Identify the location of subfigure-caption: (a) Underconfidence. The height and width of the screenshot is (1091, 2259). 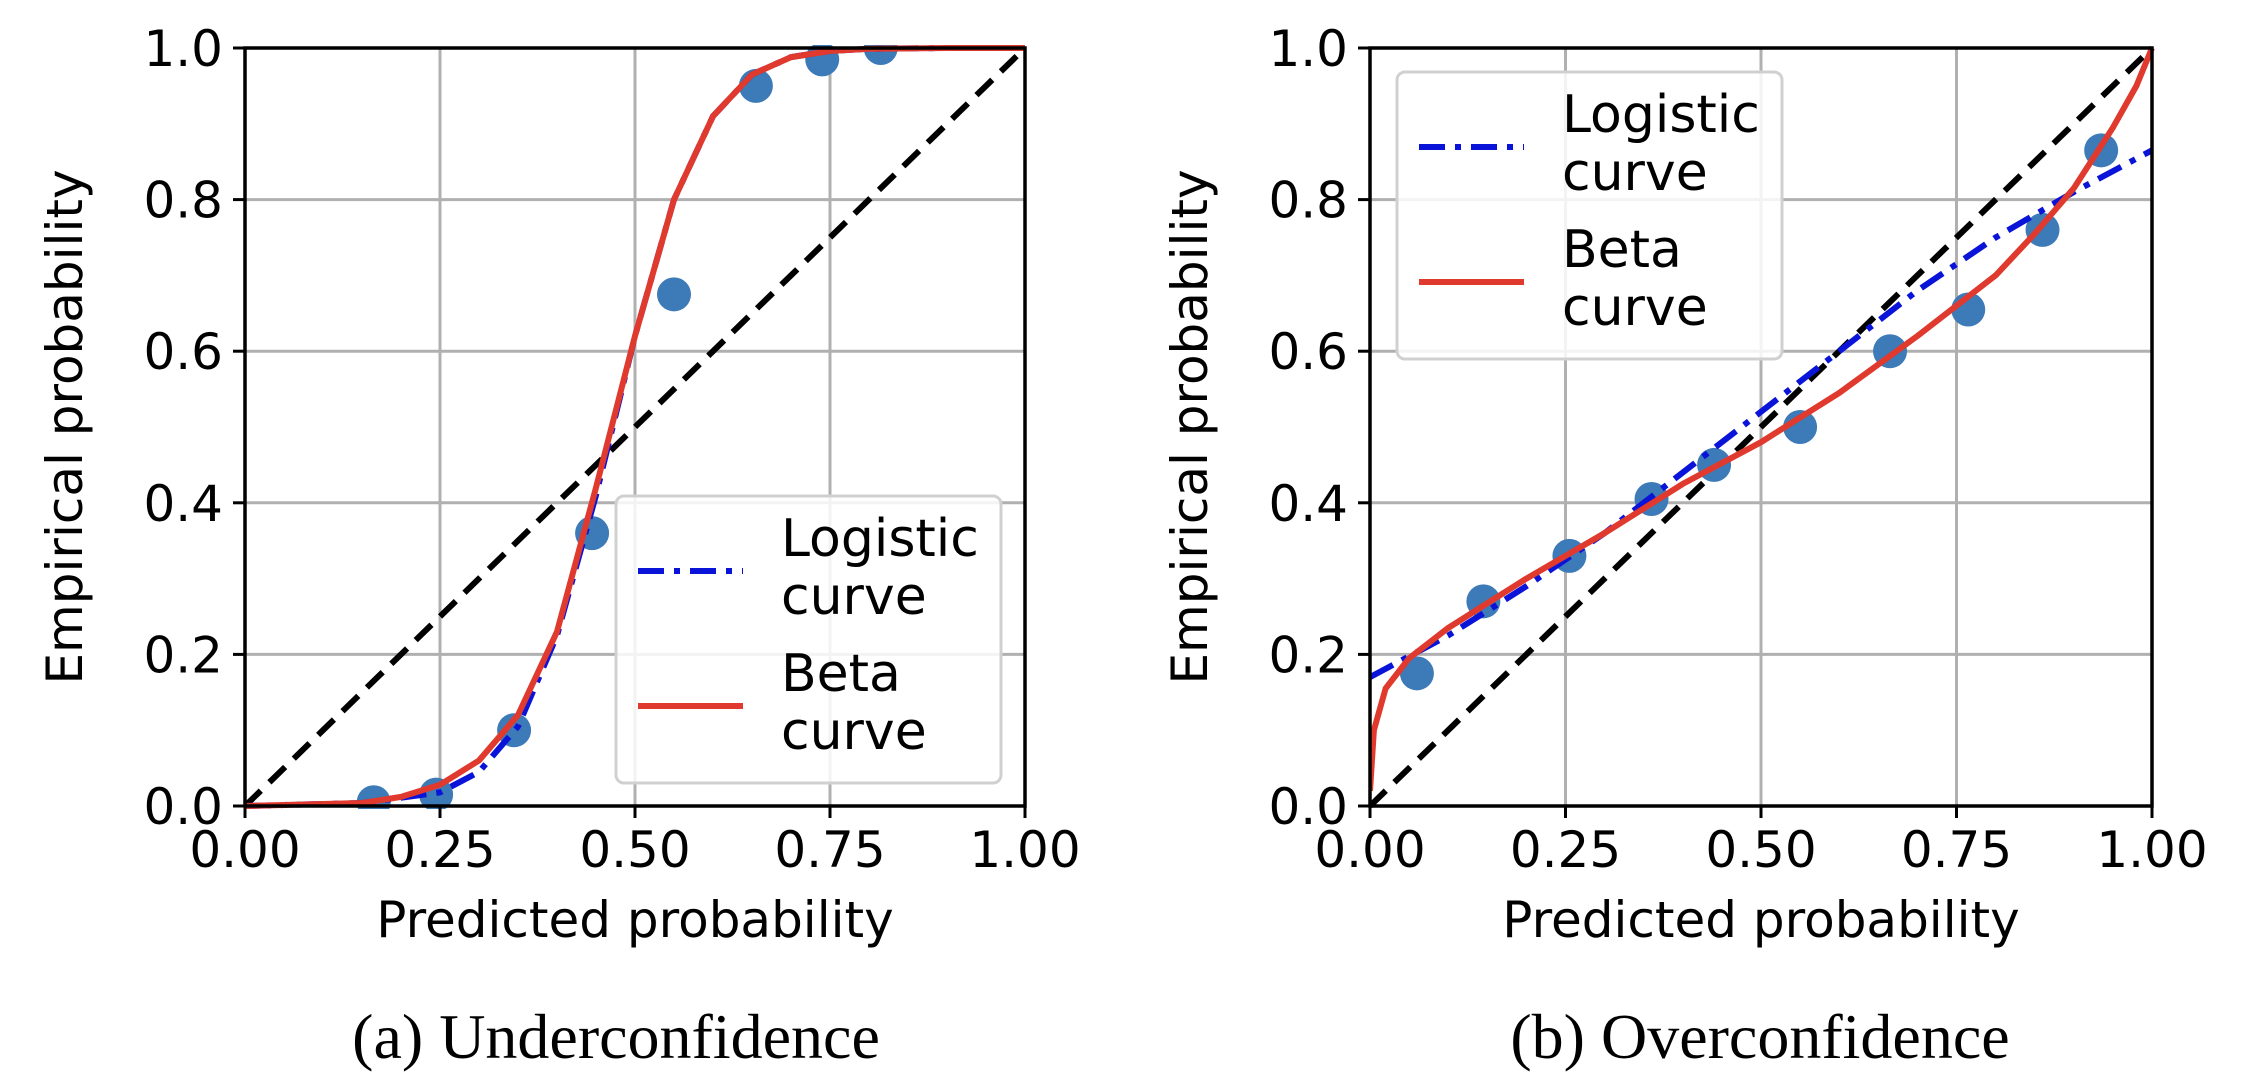
(616, 1036).